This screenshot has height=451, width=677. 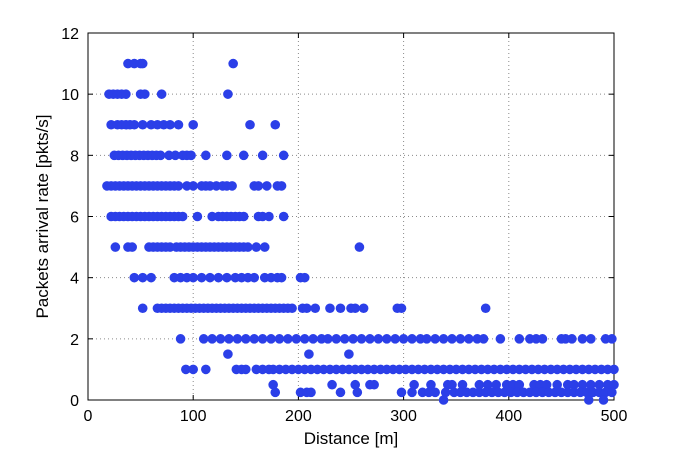 What do you see at coordinates (74, 279) in the screenshot?
I see `y-tick-label: 4` at bounding box center [74, 279].